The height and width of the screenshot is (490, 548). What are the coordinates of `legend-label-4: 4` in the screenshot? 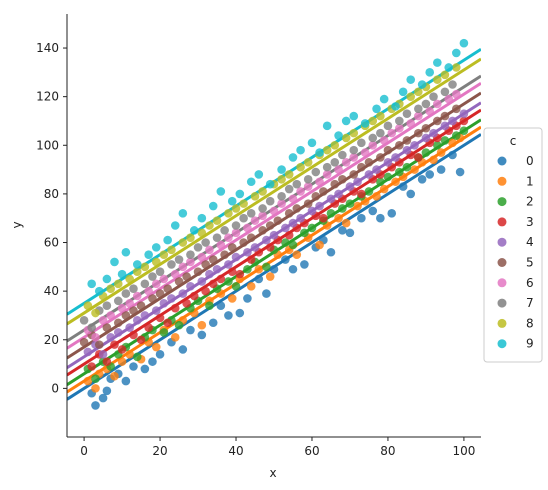 It's located at (530, 242).